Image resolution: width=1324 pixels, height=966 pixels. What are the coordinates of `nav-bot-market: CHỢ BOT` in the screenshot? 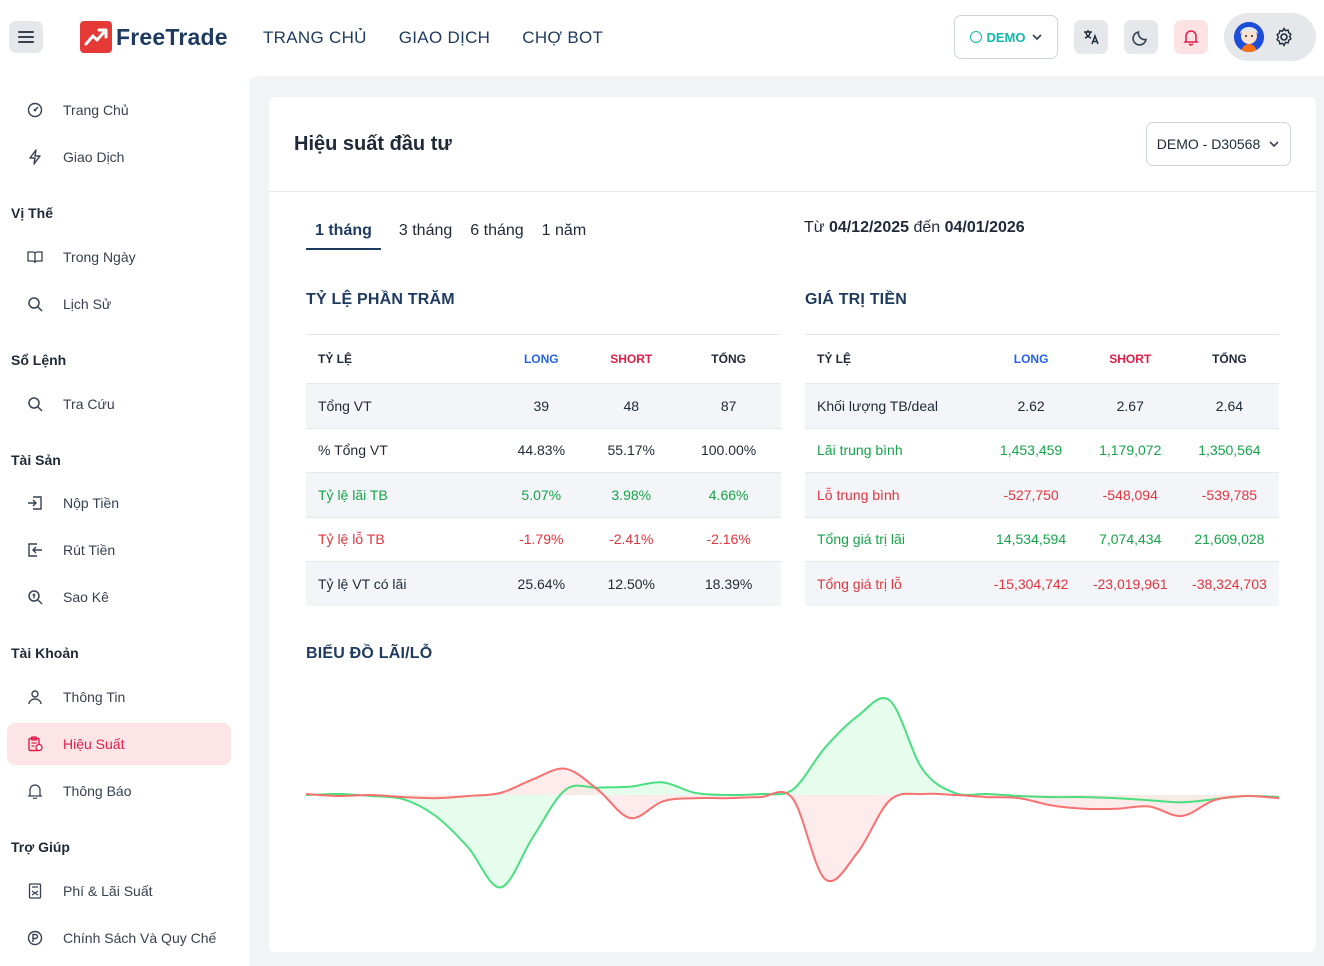 It's located at (563, 37).